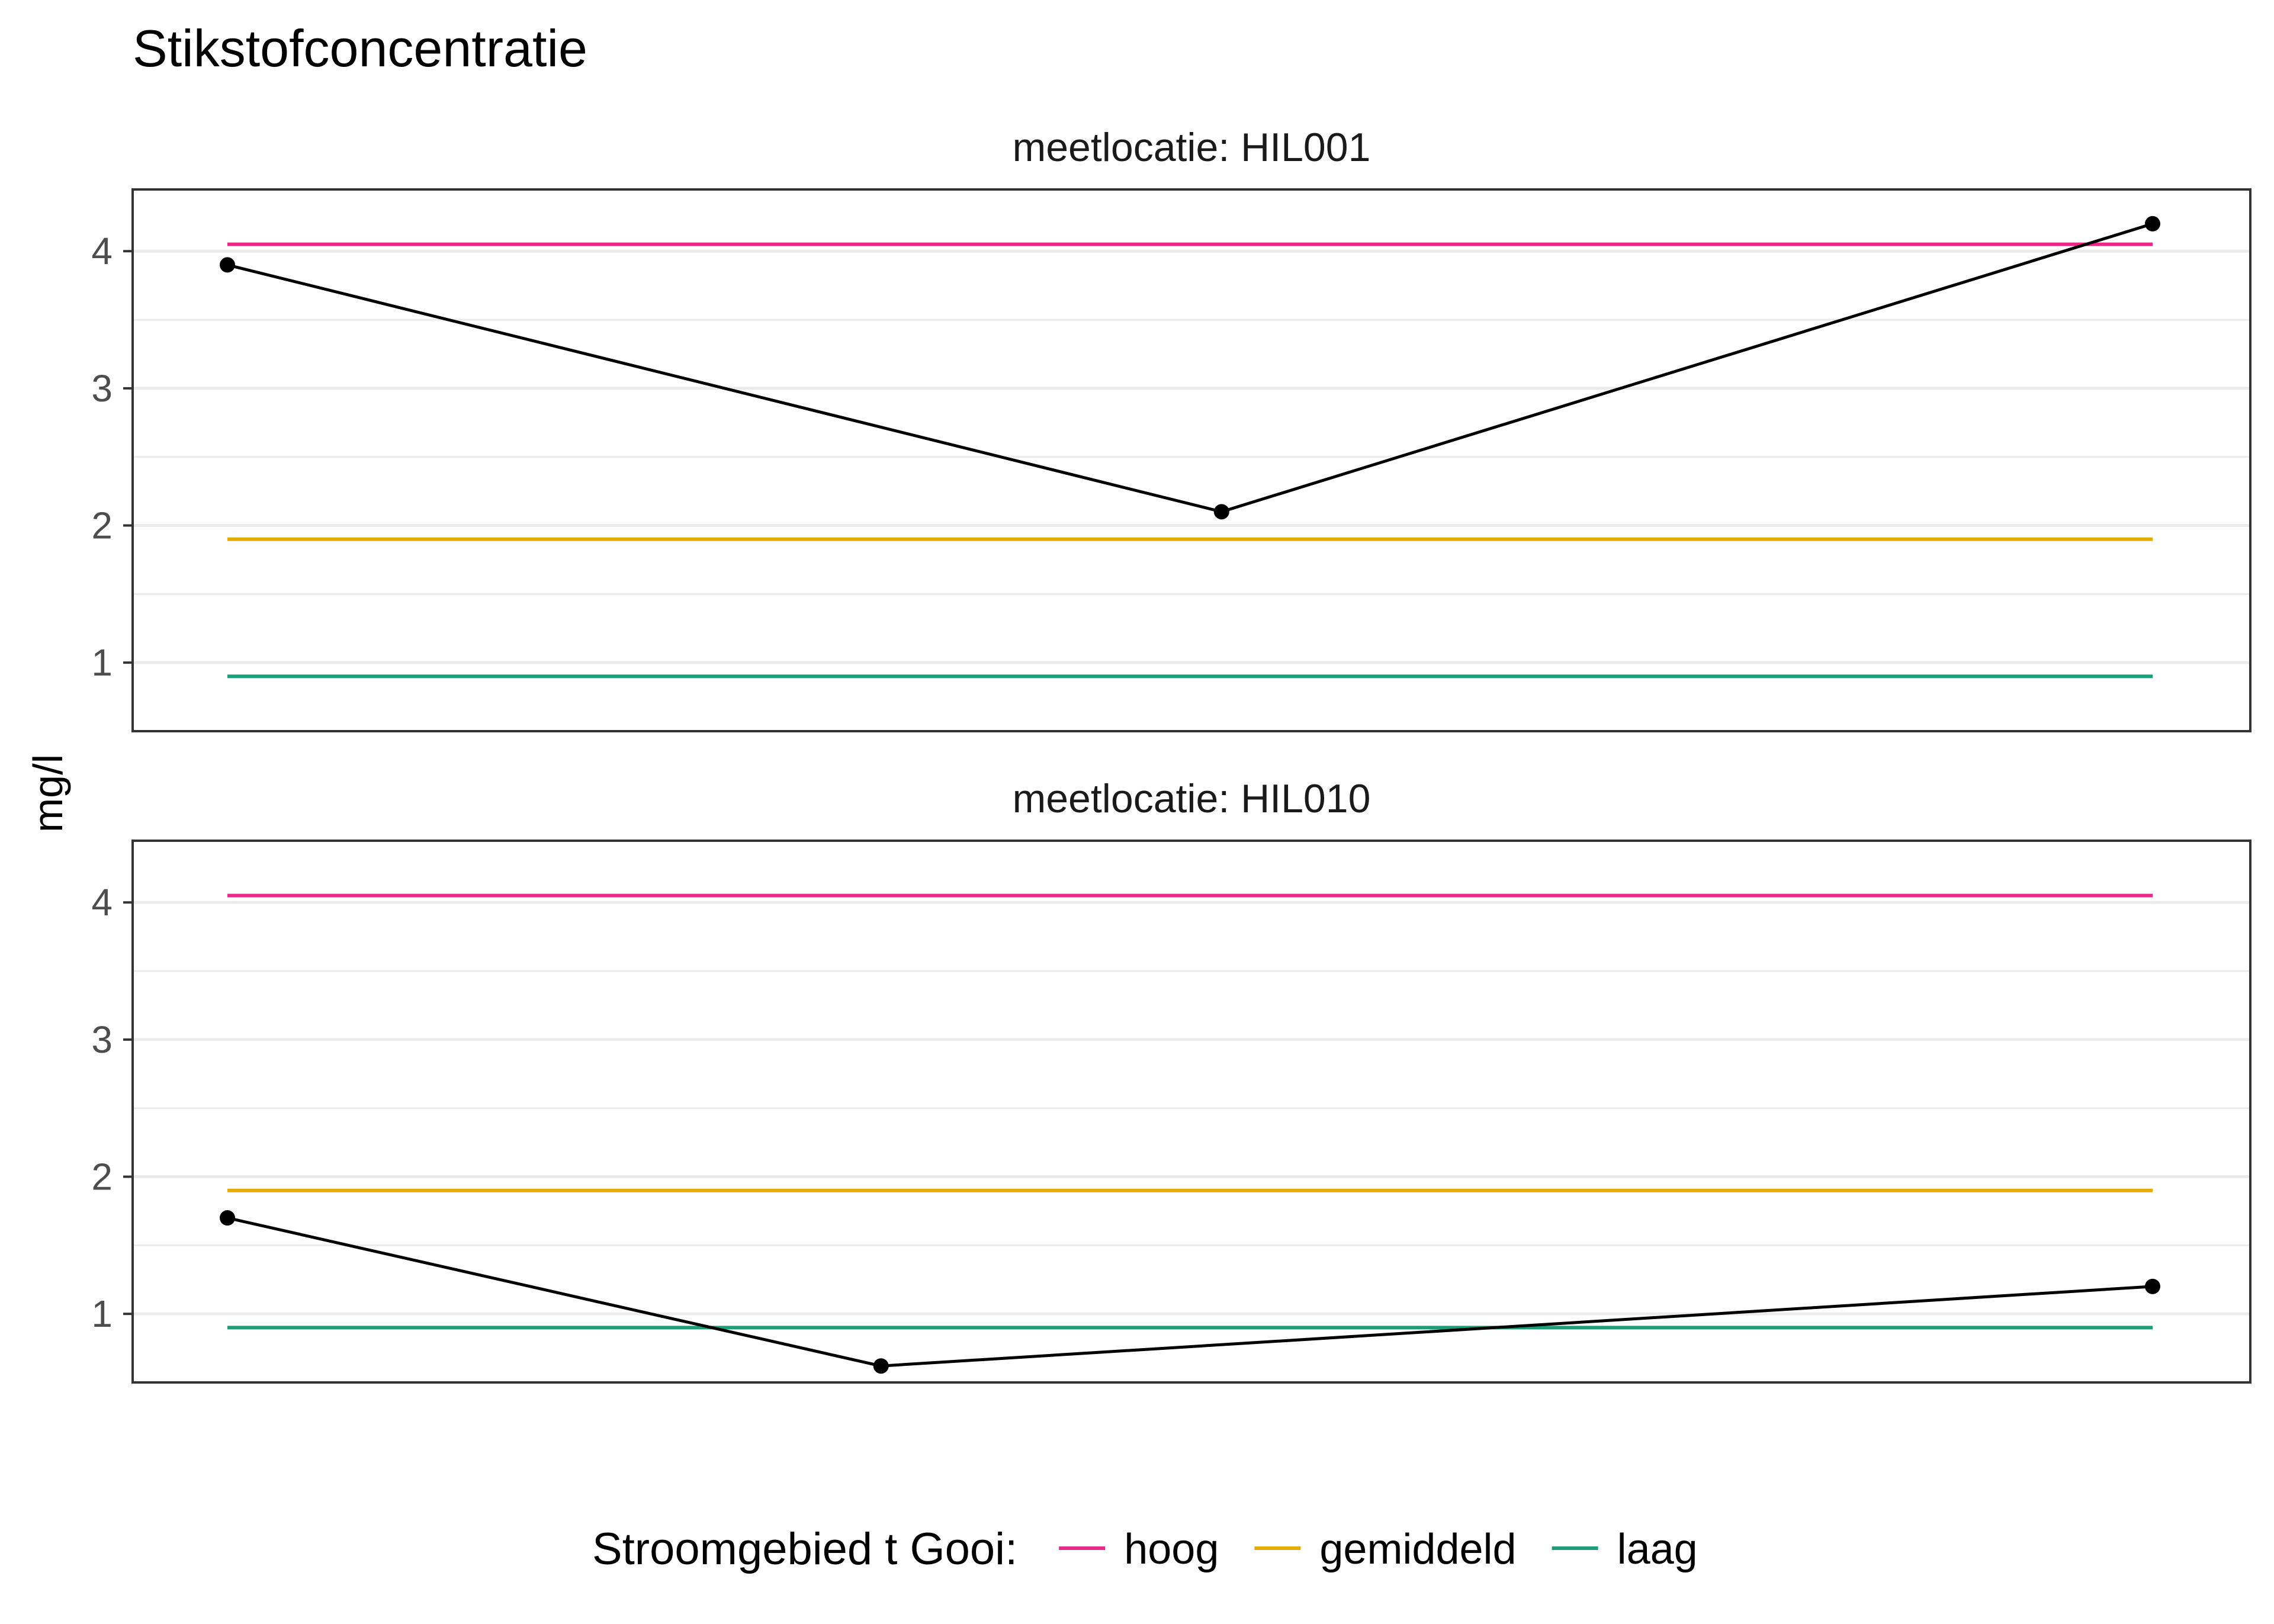  What do you see at coordinates (1190, 1292) in the screenshot?
I see `series-line` at bounding box center [1190, 1292].